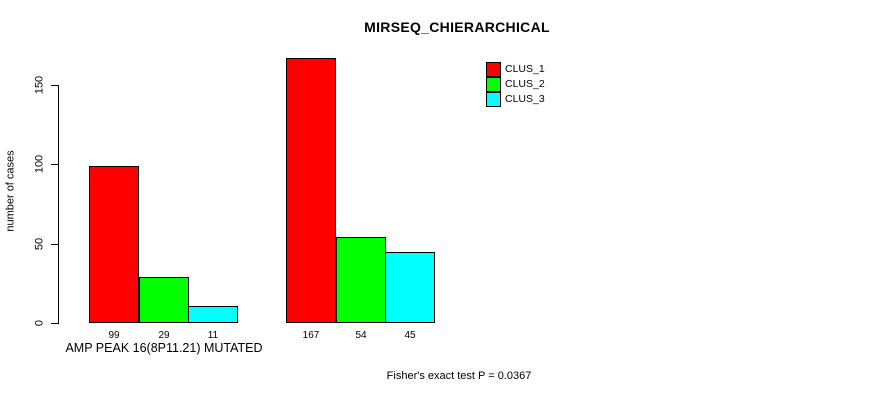 The width and height of the screenshot is (890, 400). I want to click on bar-value-label: 54, so click(361, 335).